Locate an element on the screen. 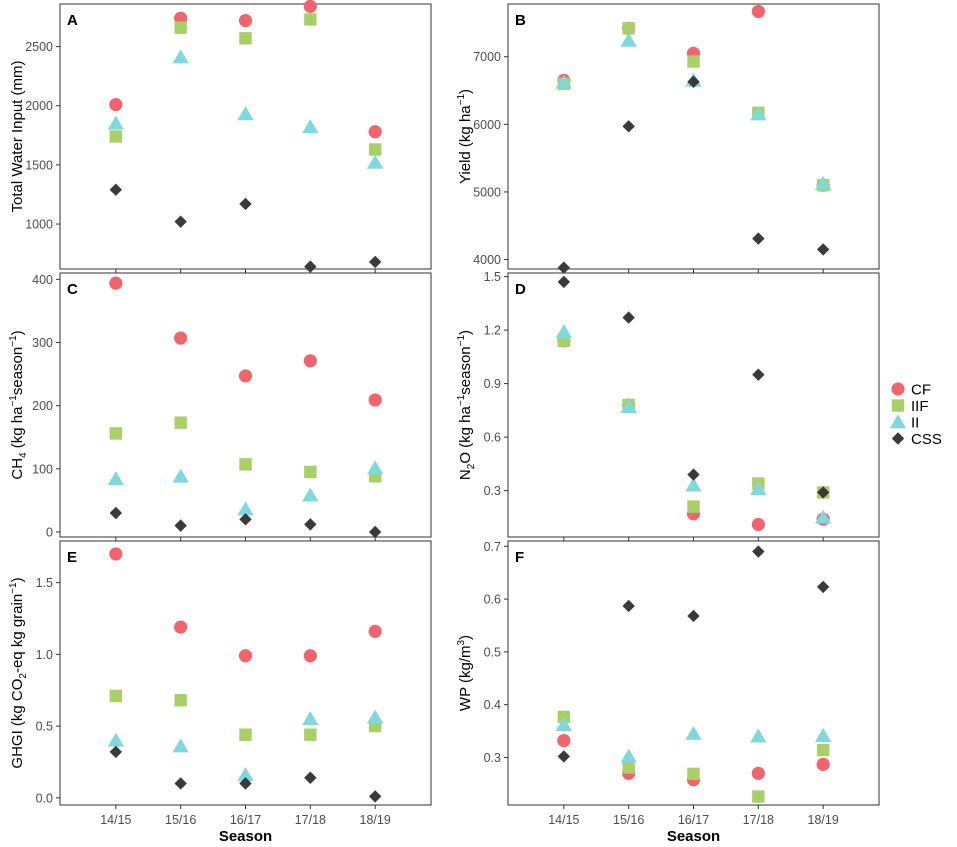 This screenshot has height=847, width=957. legend-key-iif is located at coordinates (898, 405).